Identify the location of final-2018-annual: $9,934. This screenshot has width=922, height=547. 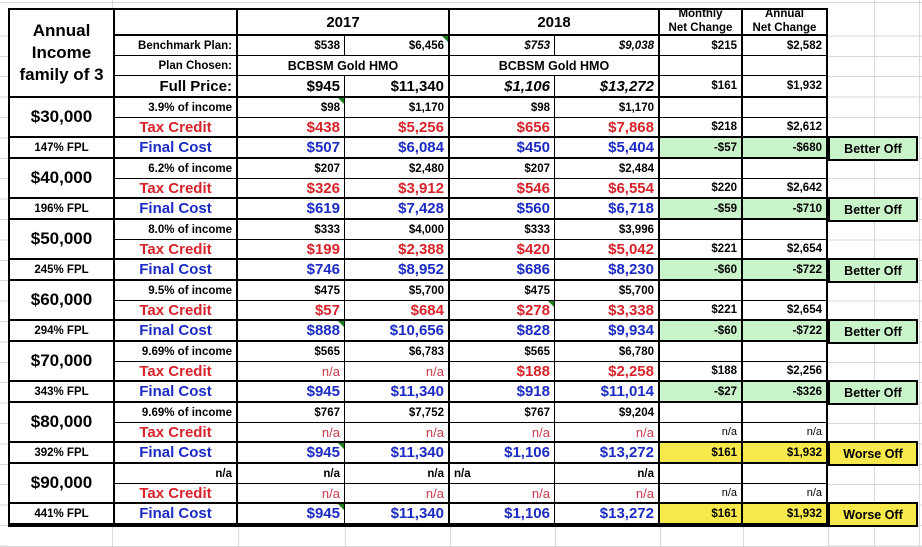
(607, 331).